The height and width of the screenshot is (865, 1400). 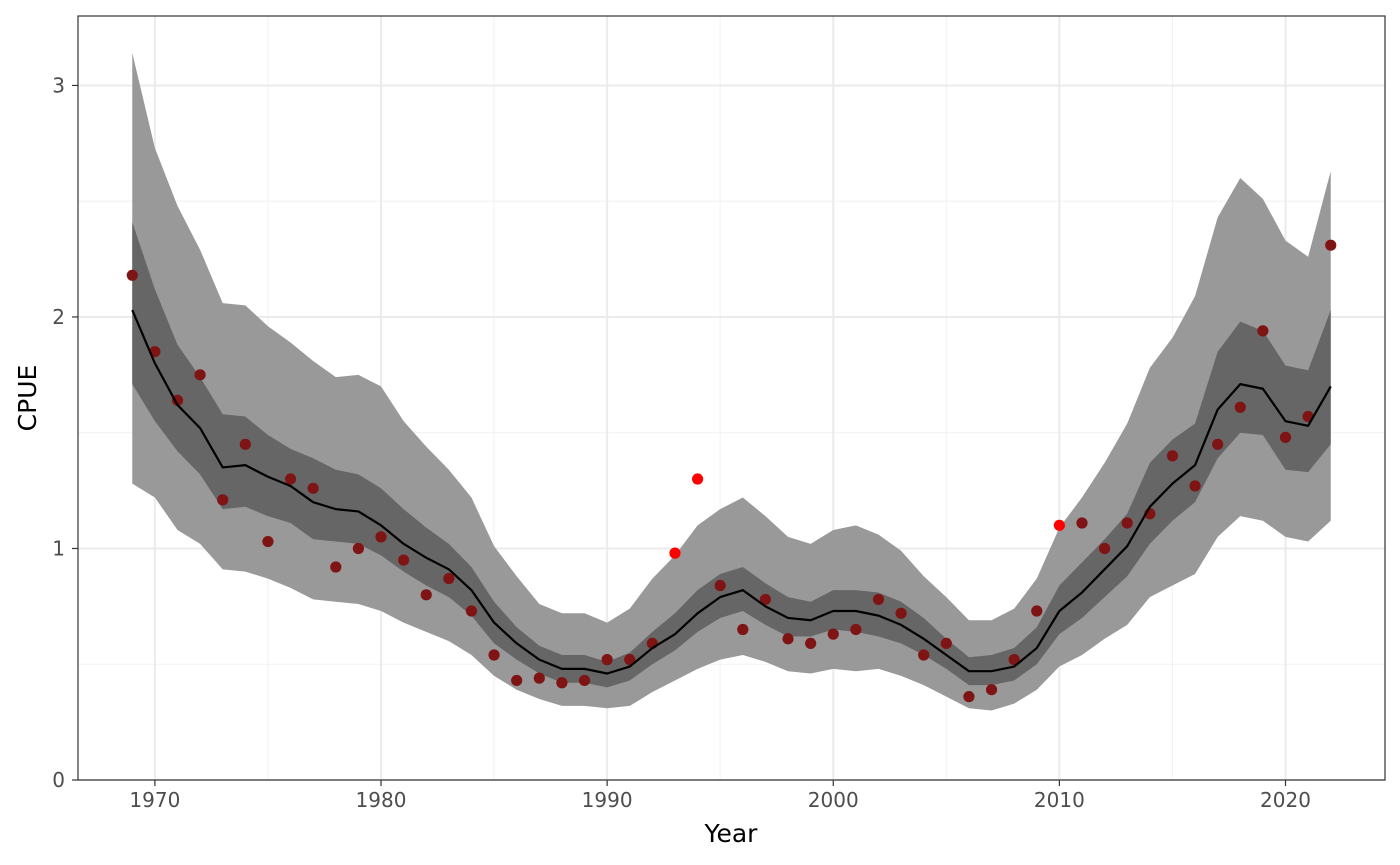 I want to click on y-tick-label: 1, so click(x=58, y=548).